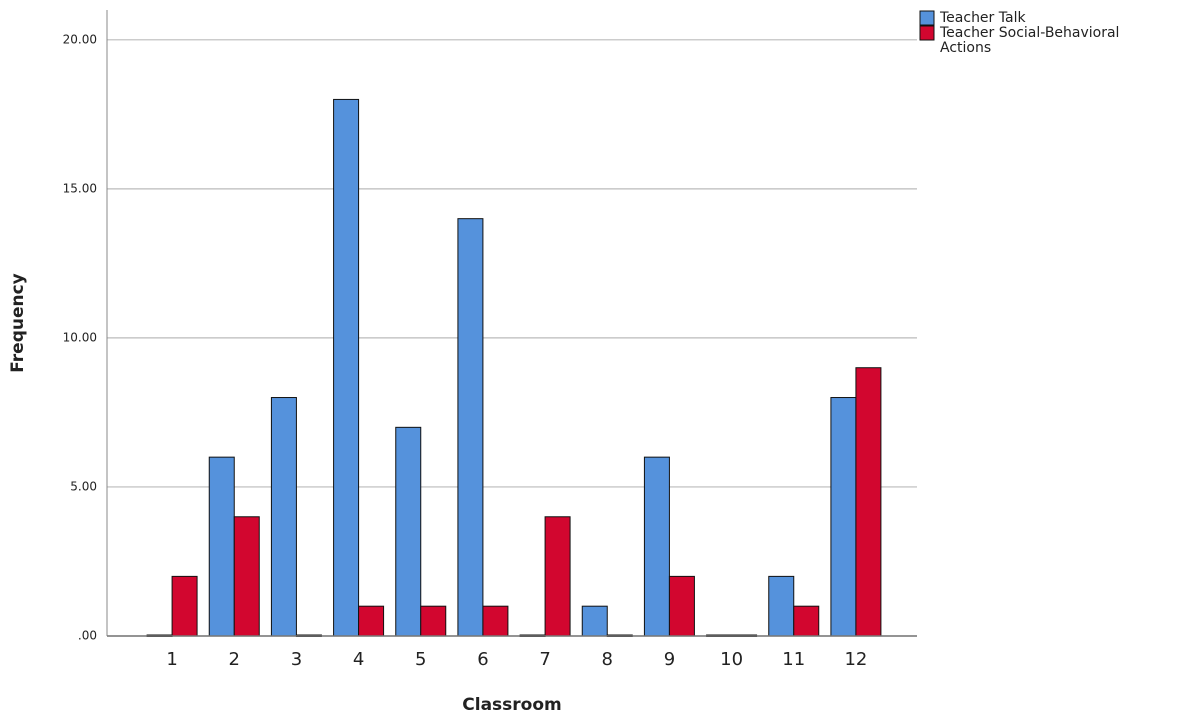 This screenshot has height=721, width=1190. Describe the element at coordinates (83, 486) in the screenshot. I see `y-tick-label: 5.00` at that location.